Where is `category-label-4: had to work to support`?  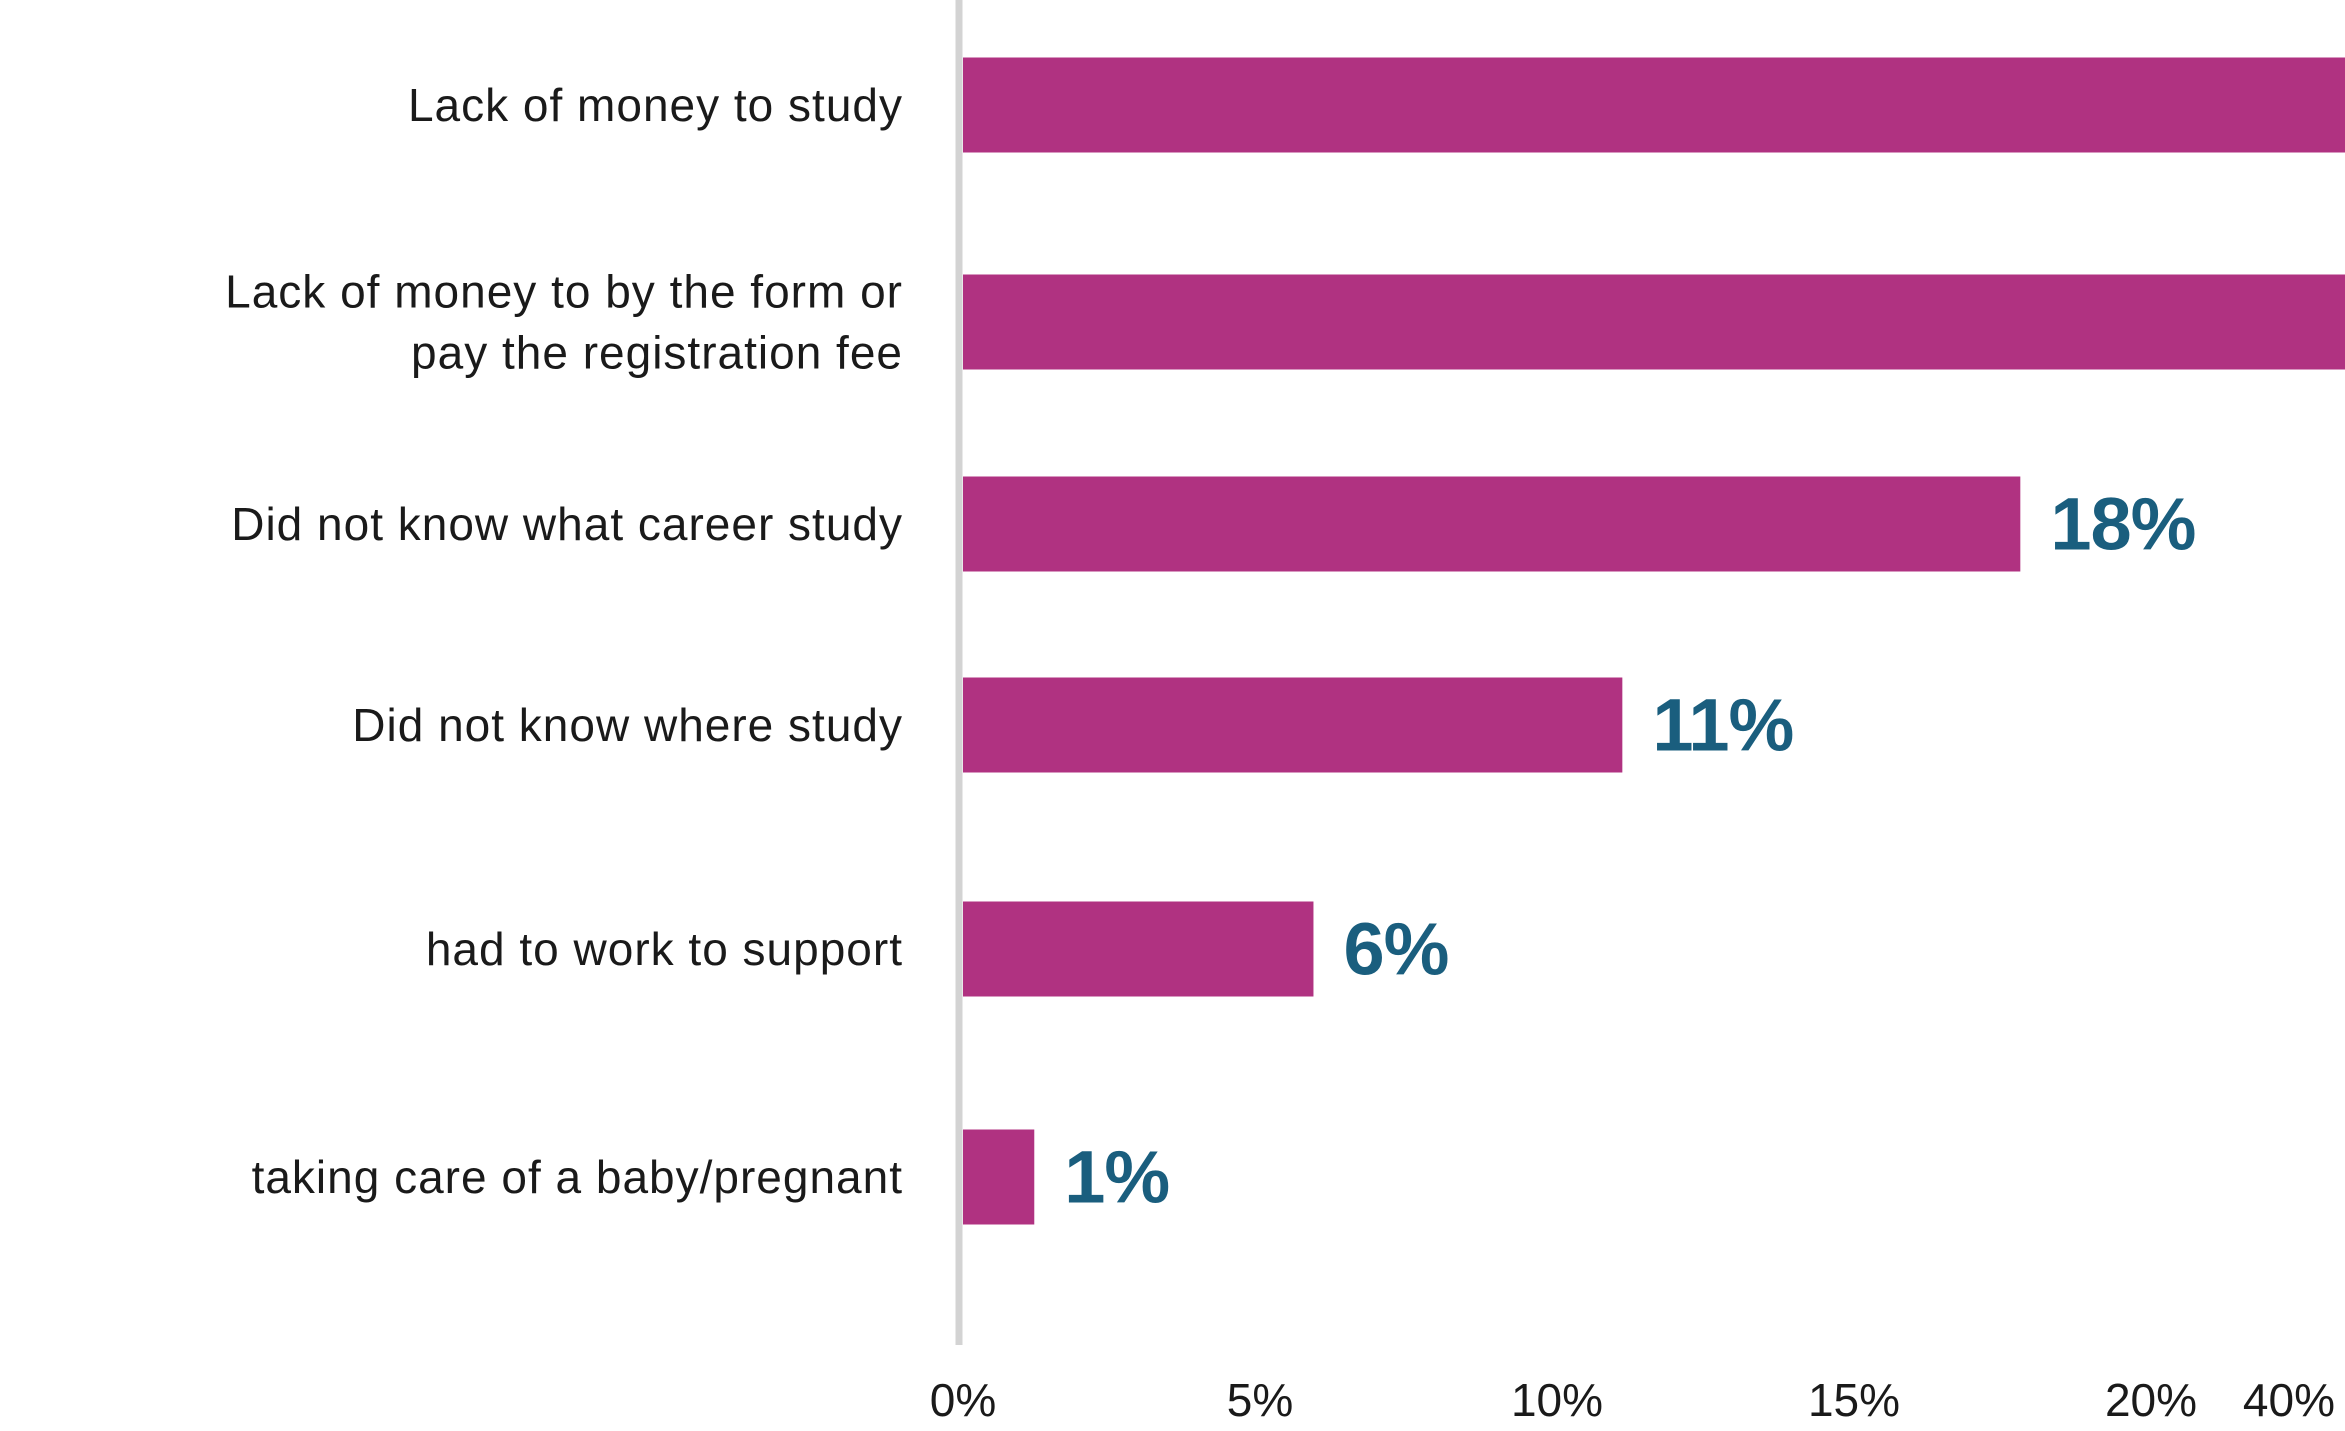 category-label-4: had to work to support is located at coordinates (664, 949).